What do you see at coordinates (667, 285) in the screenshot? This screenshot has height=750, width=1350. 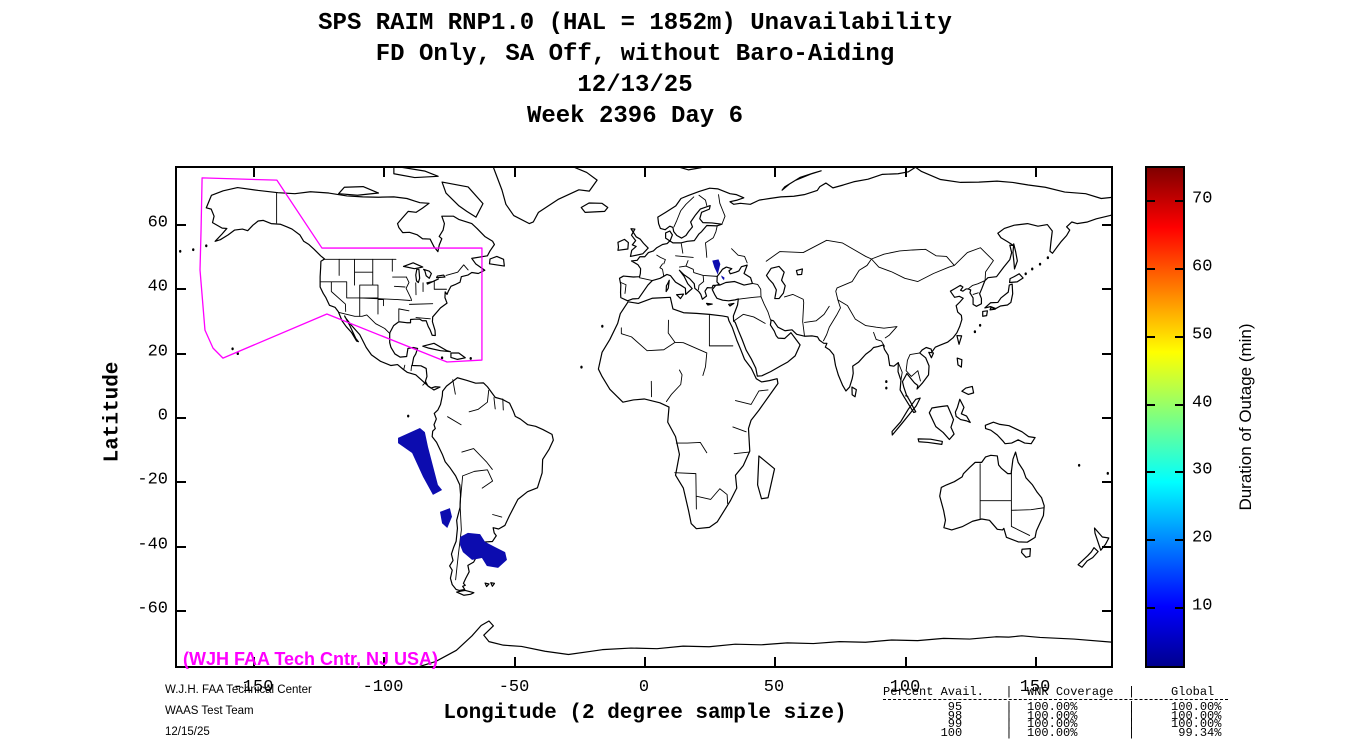 I see `coast-corsica-sardinia` at bounding box center [667, 285].